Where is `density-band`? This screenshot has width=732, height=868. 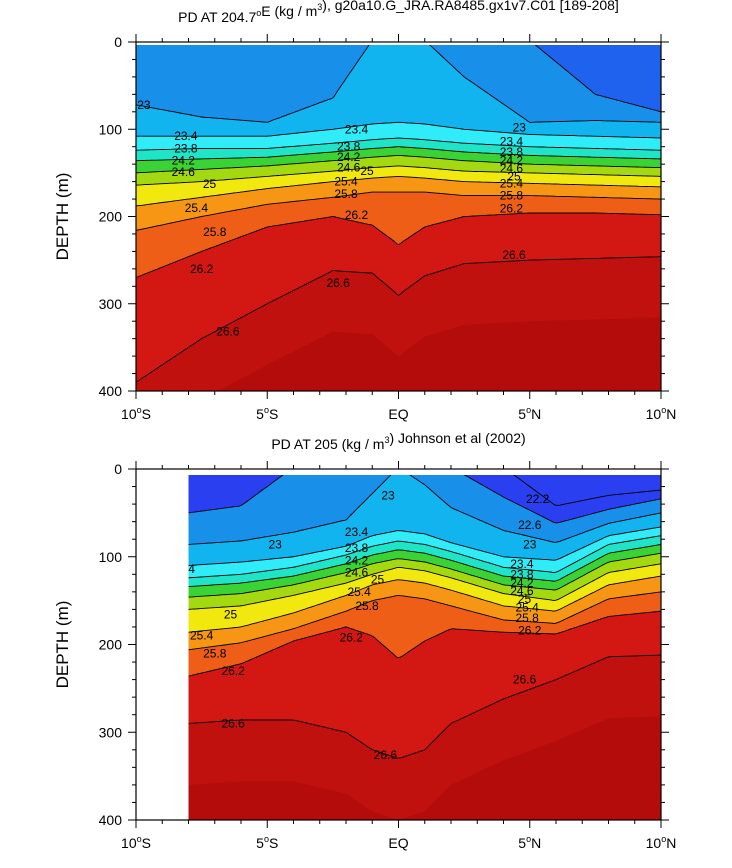 density-band is located at coordinates (424, 768).